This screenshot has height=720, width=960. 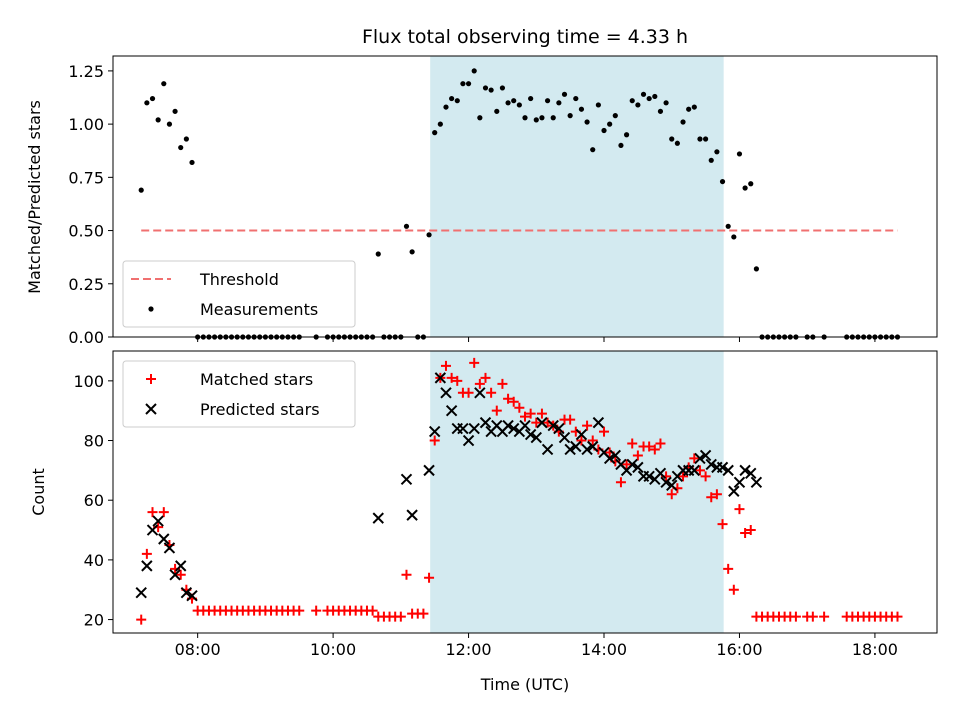 What do you see at coordinates (86, 124) in the screenshot?
I see `y-tick-label: 1.00` at bounding box center [86, 124].